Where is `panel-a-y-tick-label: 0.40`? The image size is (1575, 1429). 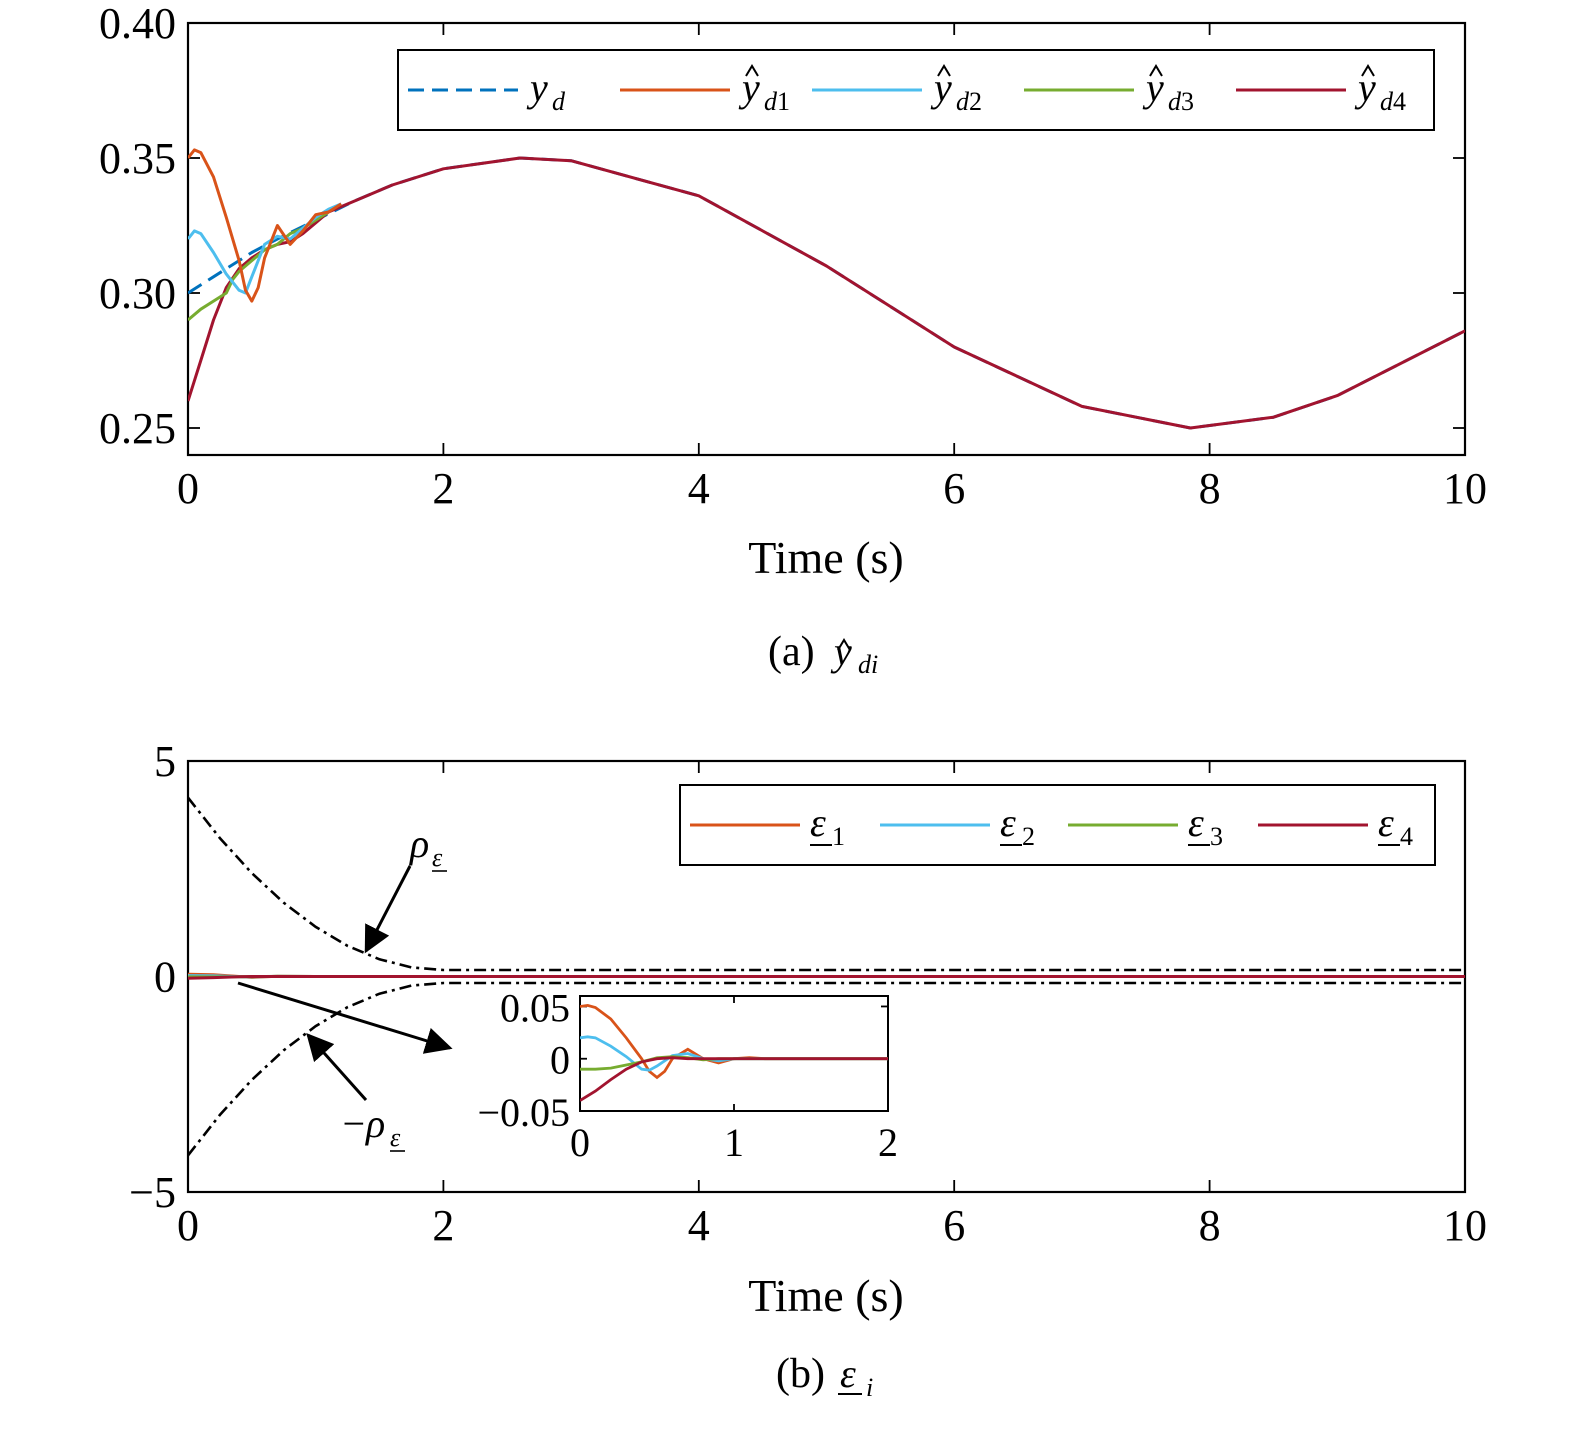
panel-a-y-tick-label: 0.40 is located at coordinates (137, 24).